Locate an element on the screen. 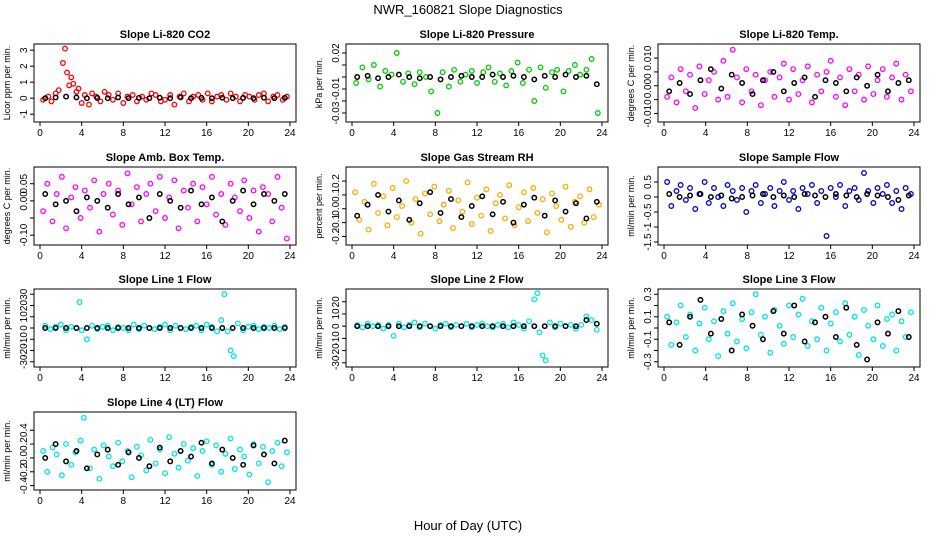  y-tick-label: 2 is located at coordinates (24, 66).